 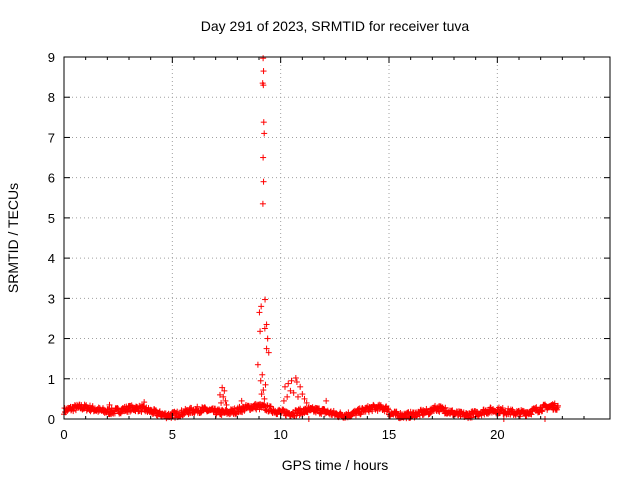 I want to click on y-axis-label: SRMTID / TECUs, so click(x=13, y=238).